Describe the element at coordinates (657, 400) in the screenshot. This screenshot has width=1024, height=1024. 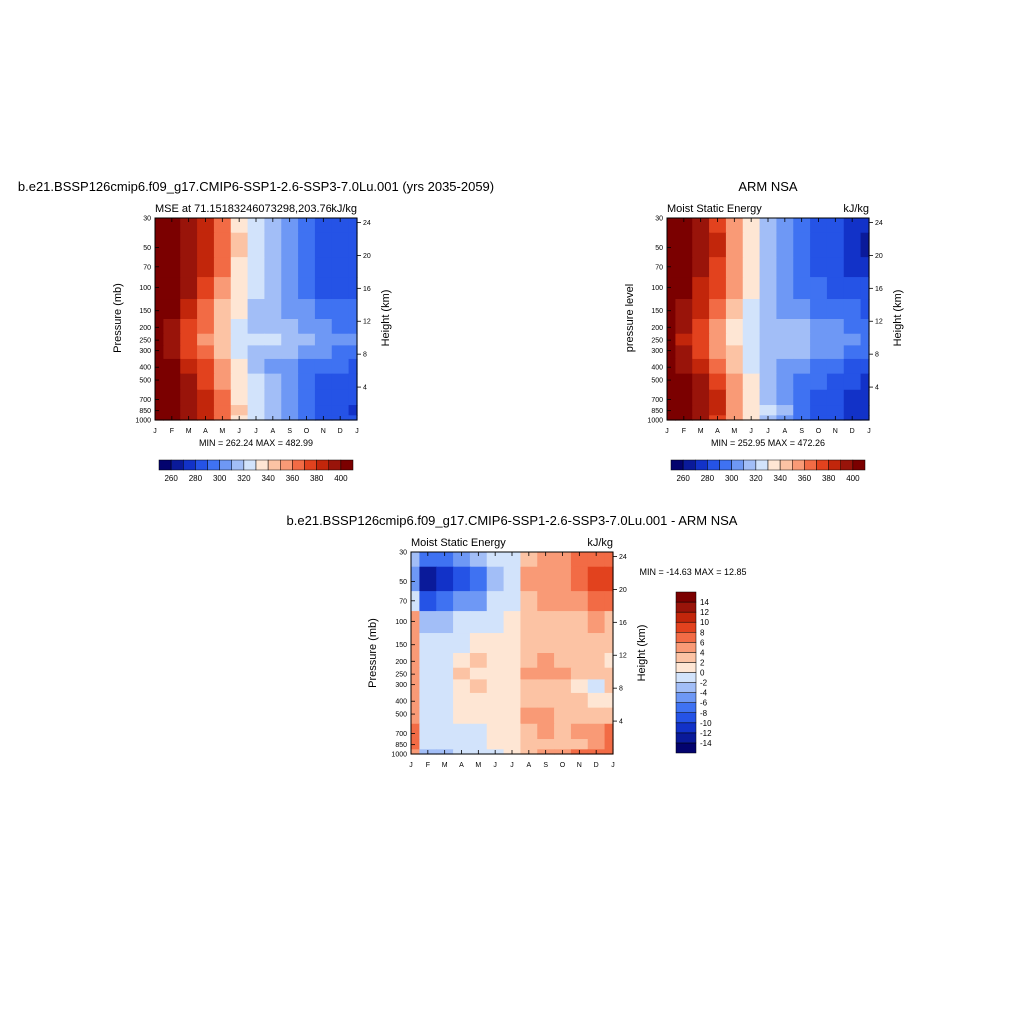
I see `pressure-tick-label: 700` at that location.